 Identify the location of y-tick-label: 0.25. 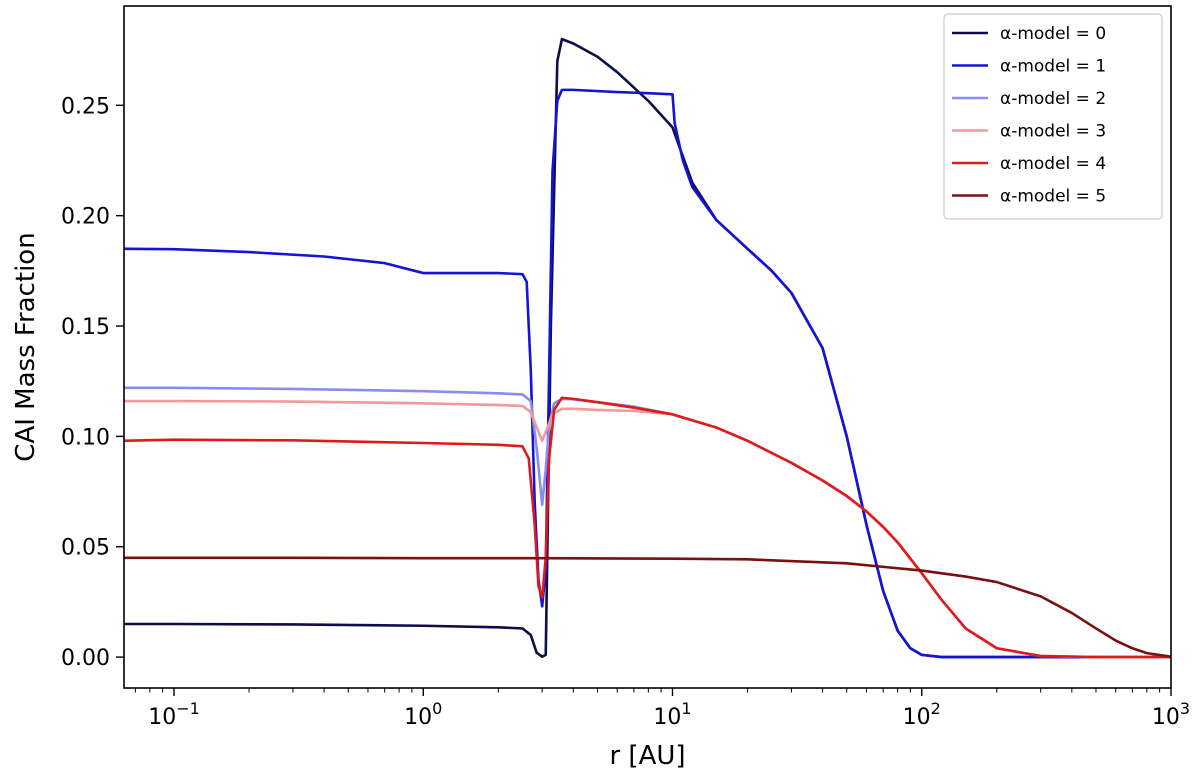
(85, 106).